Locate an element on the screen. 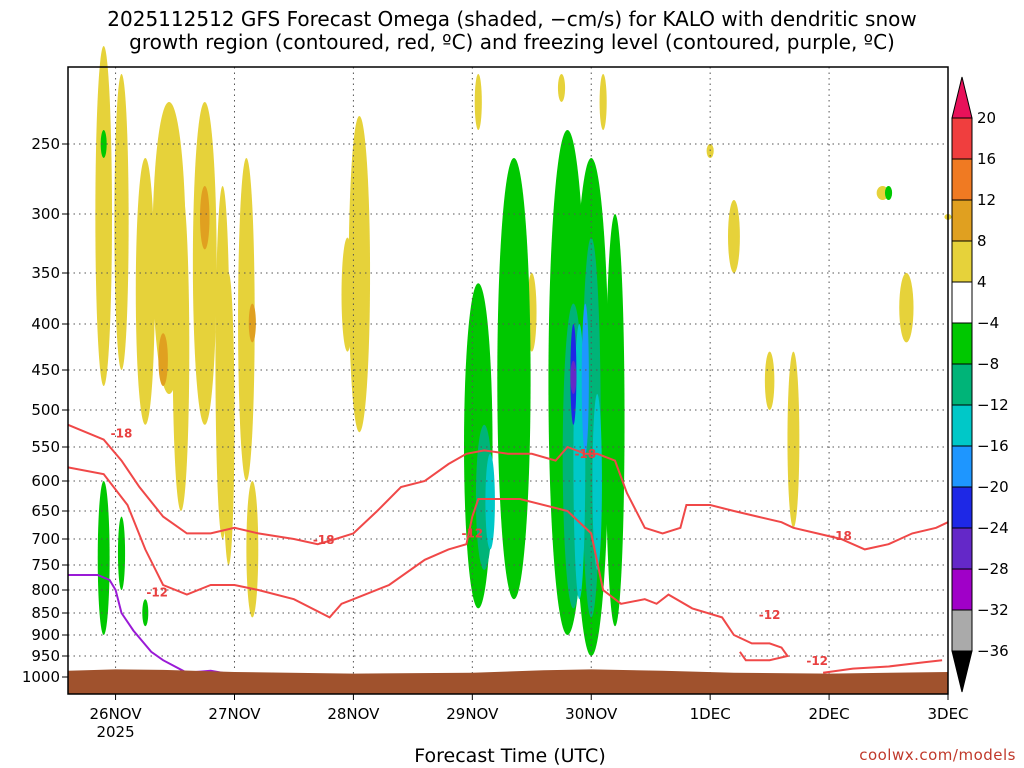 The height and width of the screenshot is (768, 1024). x-tick-label: 1DEC is located at coordinates (710, 714).